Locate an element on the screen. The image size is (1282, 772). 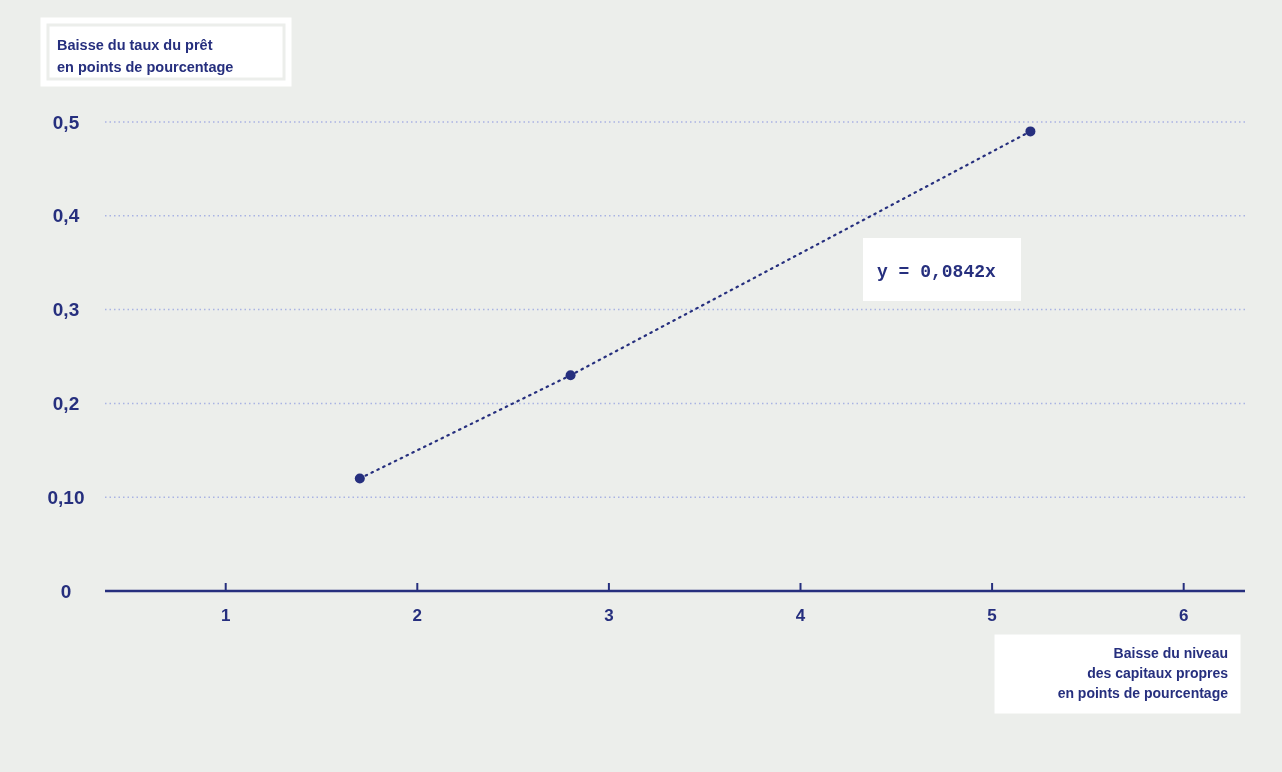
x-tick-label: 1 is located at coordinates (225, 615).